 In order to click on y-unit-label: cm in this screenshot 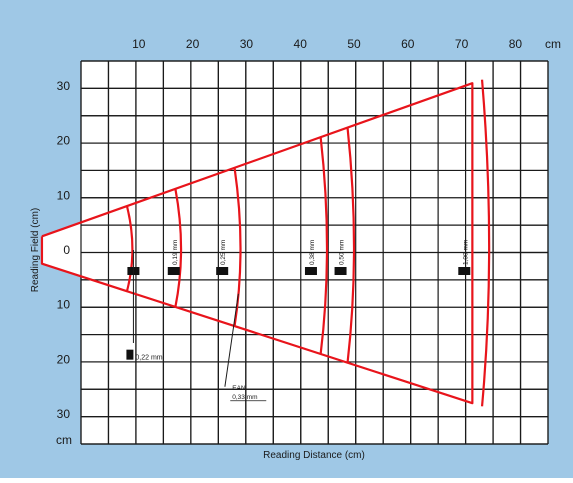, I will do `click(64, 440)`.